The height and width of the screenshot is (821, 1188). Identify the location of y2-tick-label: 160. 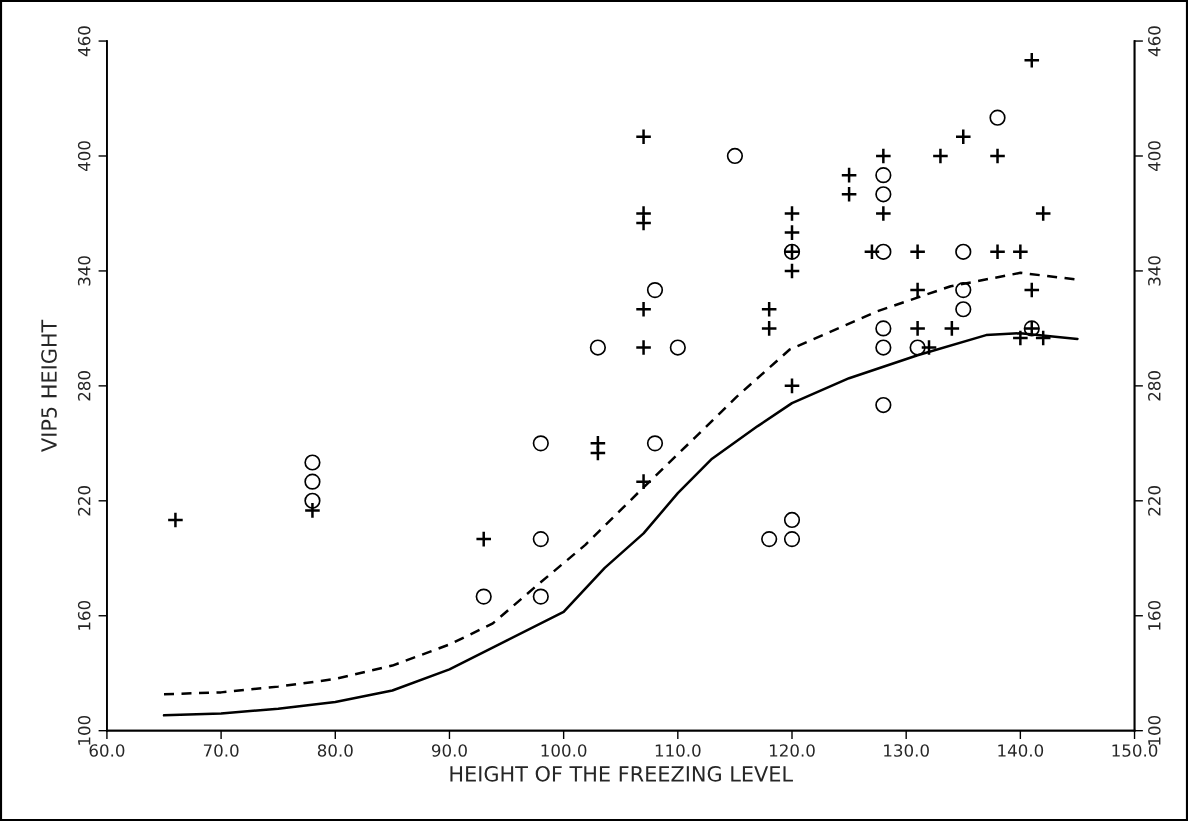
(1154, 615).